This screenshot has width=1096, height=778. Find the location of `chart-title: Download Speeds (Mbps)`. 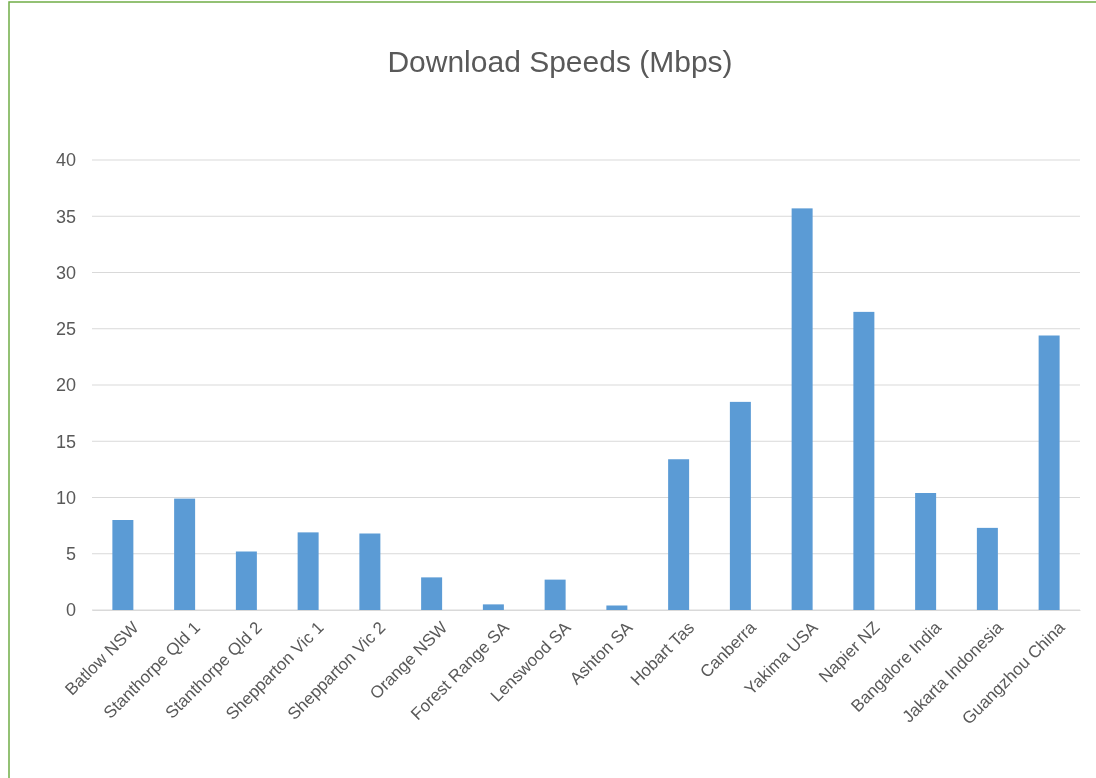

chart-title: Download Speeds (Mbps) is located at coordinates (560, 61).